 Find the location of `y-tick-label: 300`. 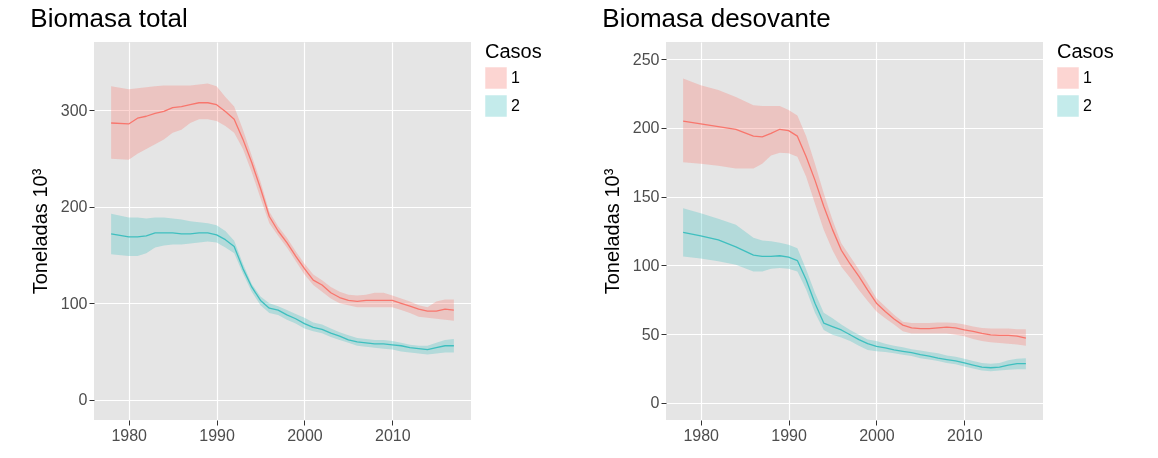

y-tick-label: 300 is located at coordinates (74, 110).